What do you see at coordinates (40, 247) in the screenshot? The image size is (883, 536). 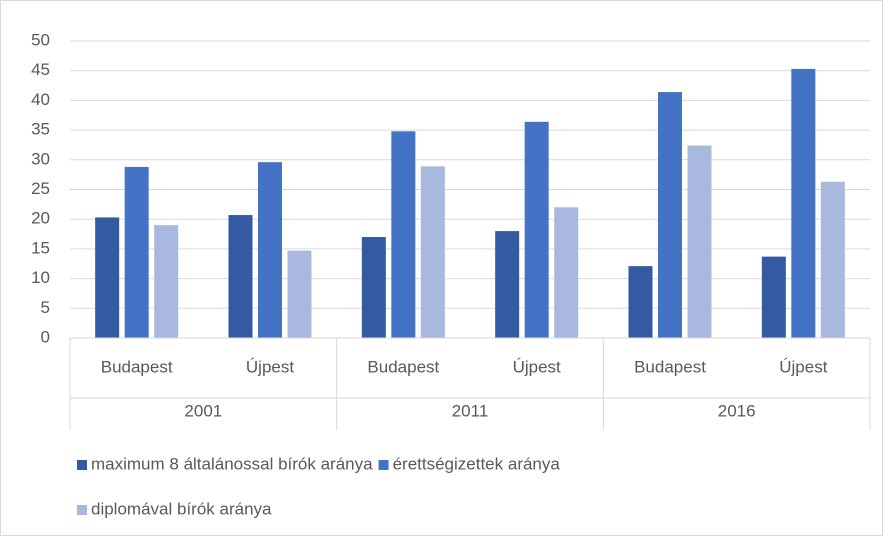 I see `y-tick-label: 15` at bounding box center [40, 247].